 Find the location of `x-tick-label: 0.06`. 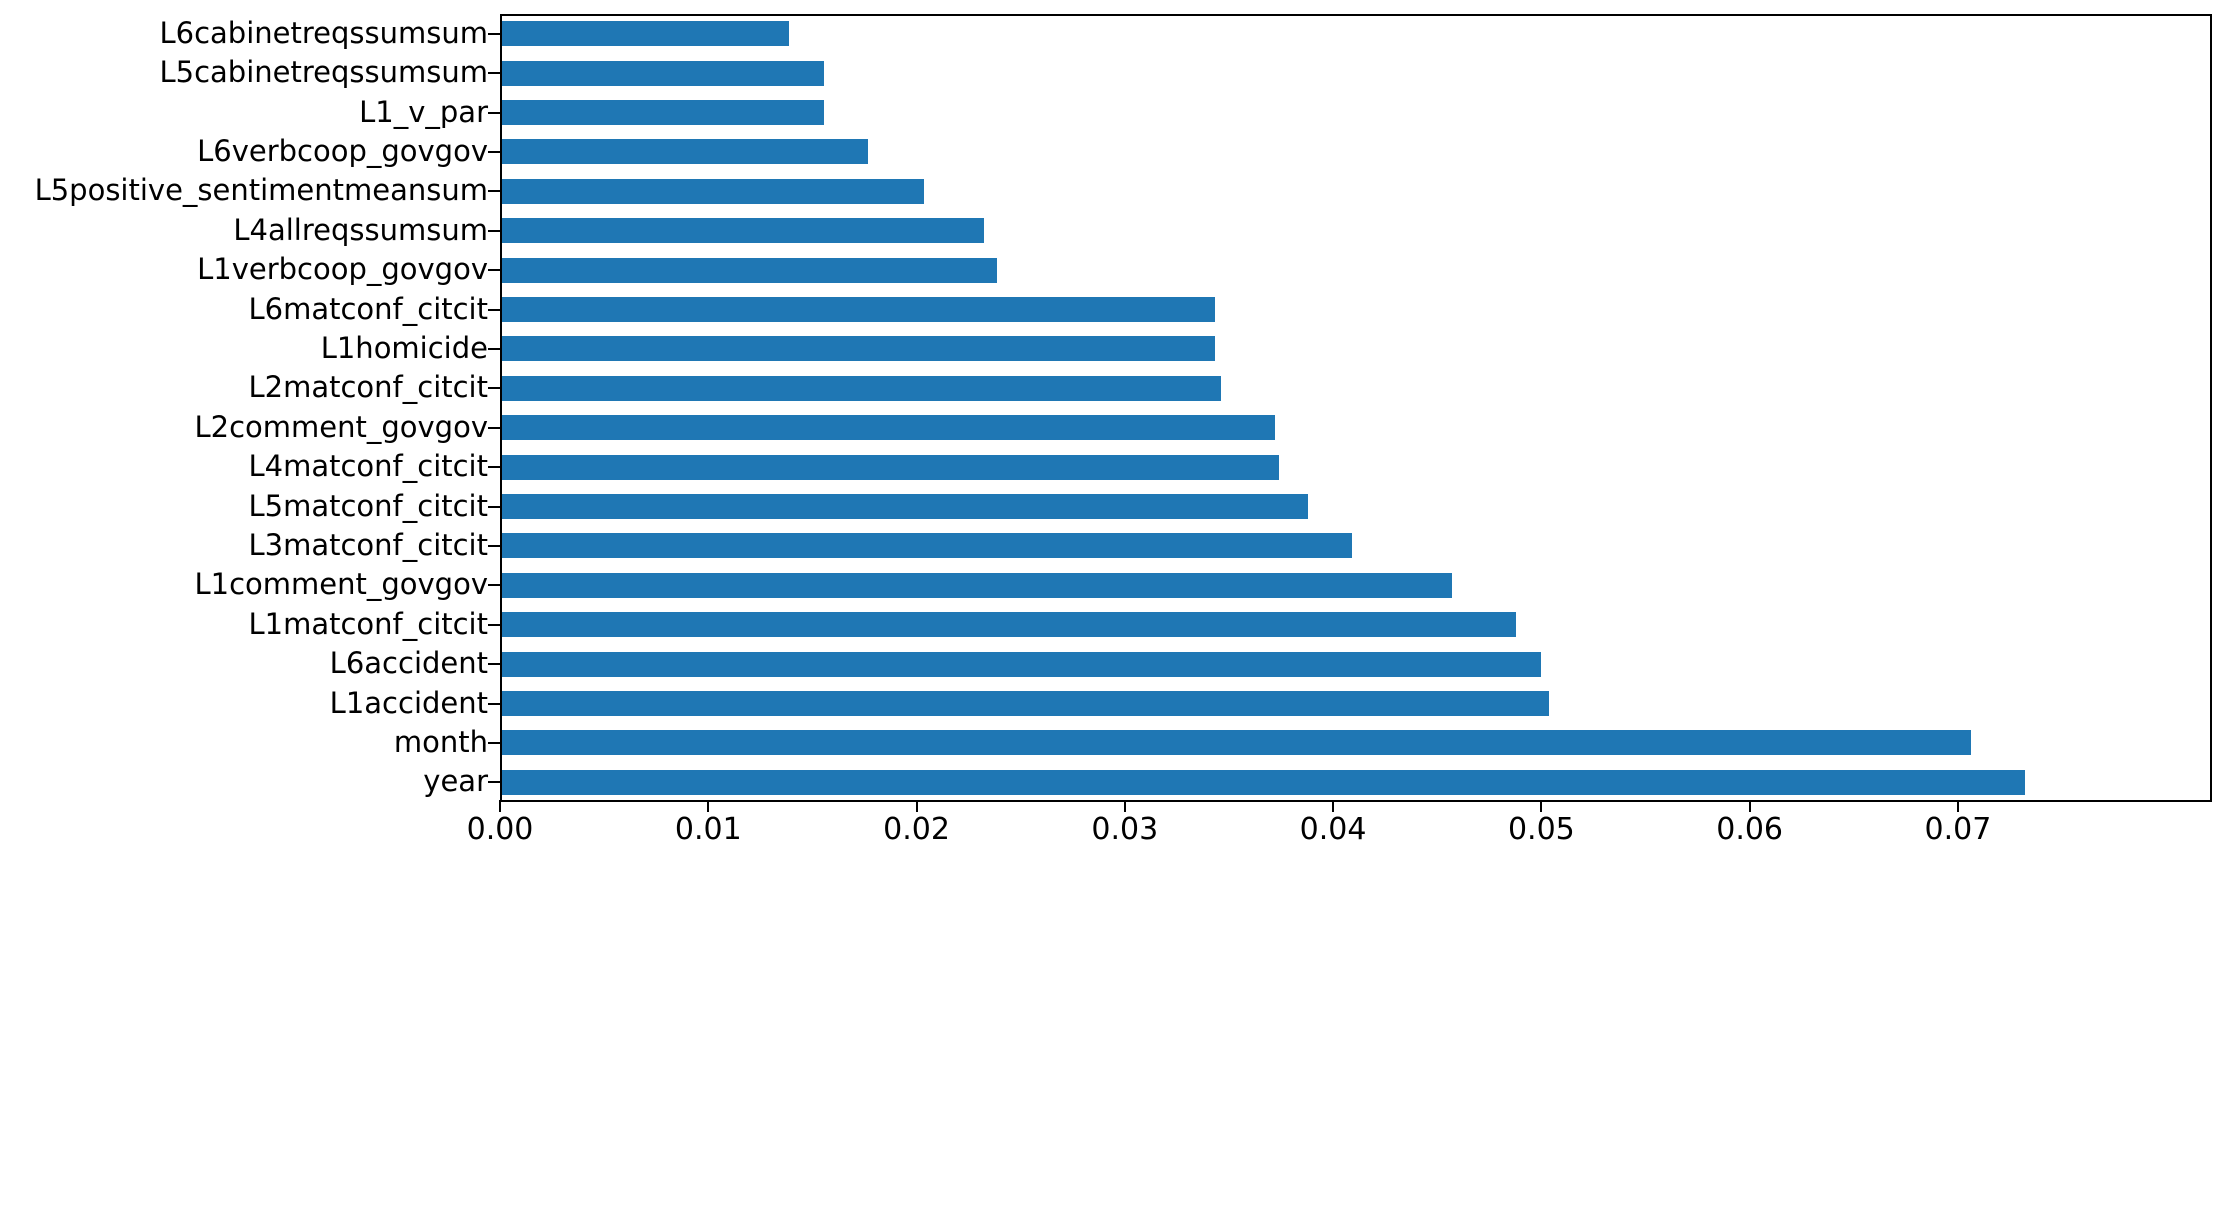

x-tick-label: 0.06 is located at coordinates (1750, 829).